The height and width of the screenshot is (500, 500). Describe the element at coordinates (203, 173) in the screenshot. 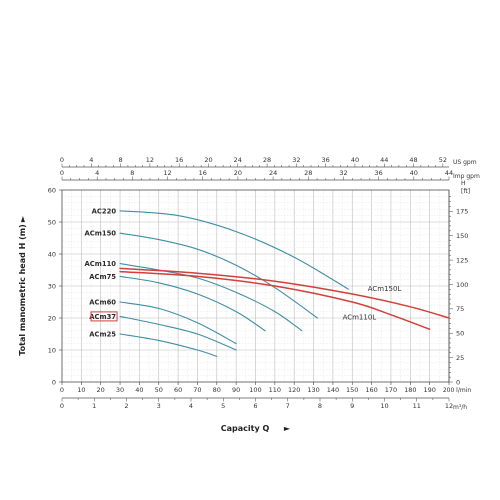

I see `imp-gpm-tick-label: 16` at that location.